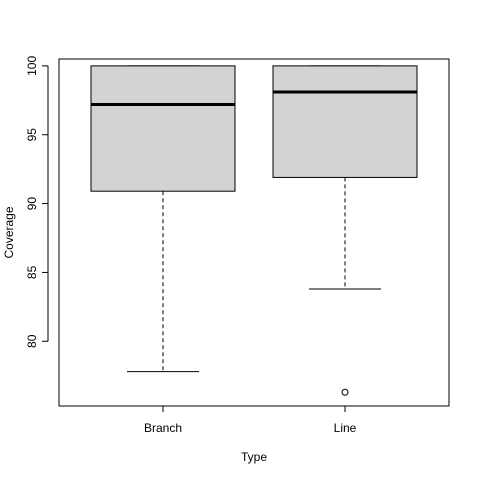 This screenshot has height=480, width=480. Describe the element at coordinates (345, 428) in the screenshot. I see `x-tick-label: Line` at that location.